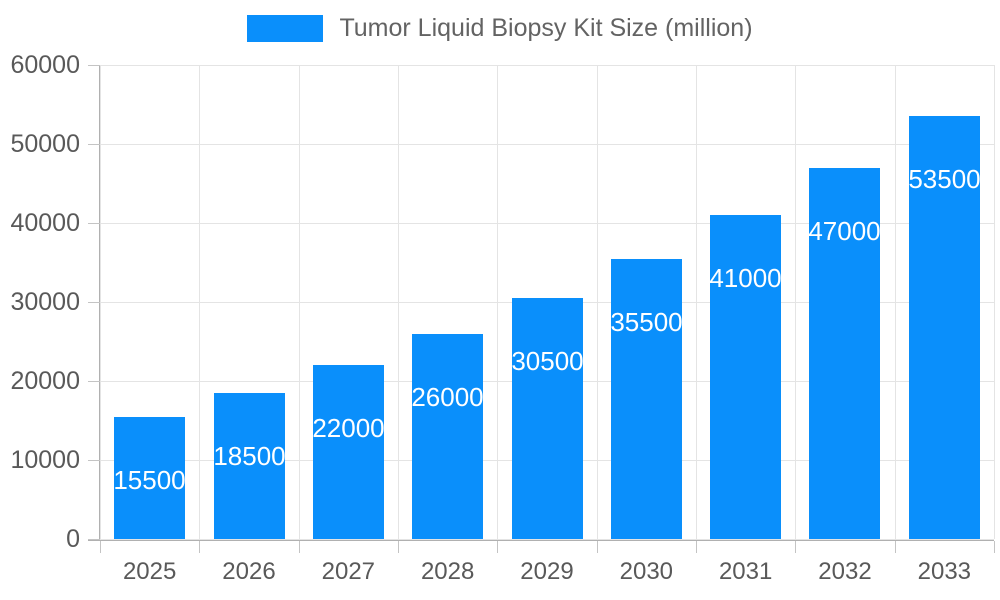 The height and width of the screenshot is (600, 1000). I want to click on bar-value-label: 15500, so click(149, 479).